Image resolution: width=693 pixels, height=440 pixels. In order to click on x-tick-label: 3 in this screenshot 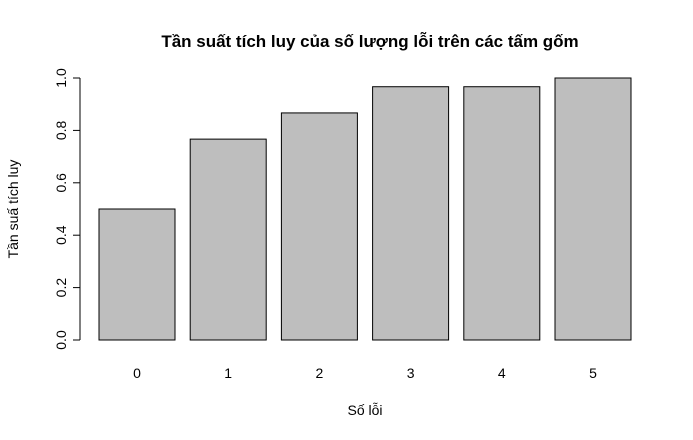, I will do `click(411, 373)`.